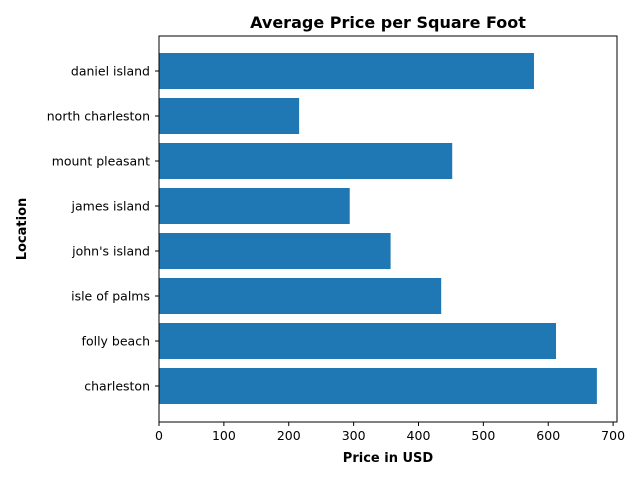 This screenshot has width=640, height=480. I want to click on y-tick-label: north charleston, so click(98, 116).